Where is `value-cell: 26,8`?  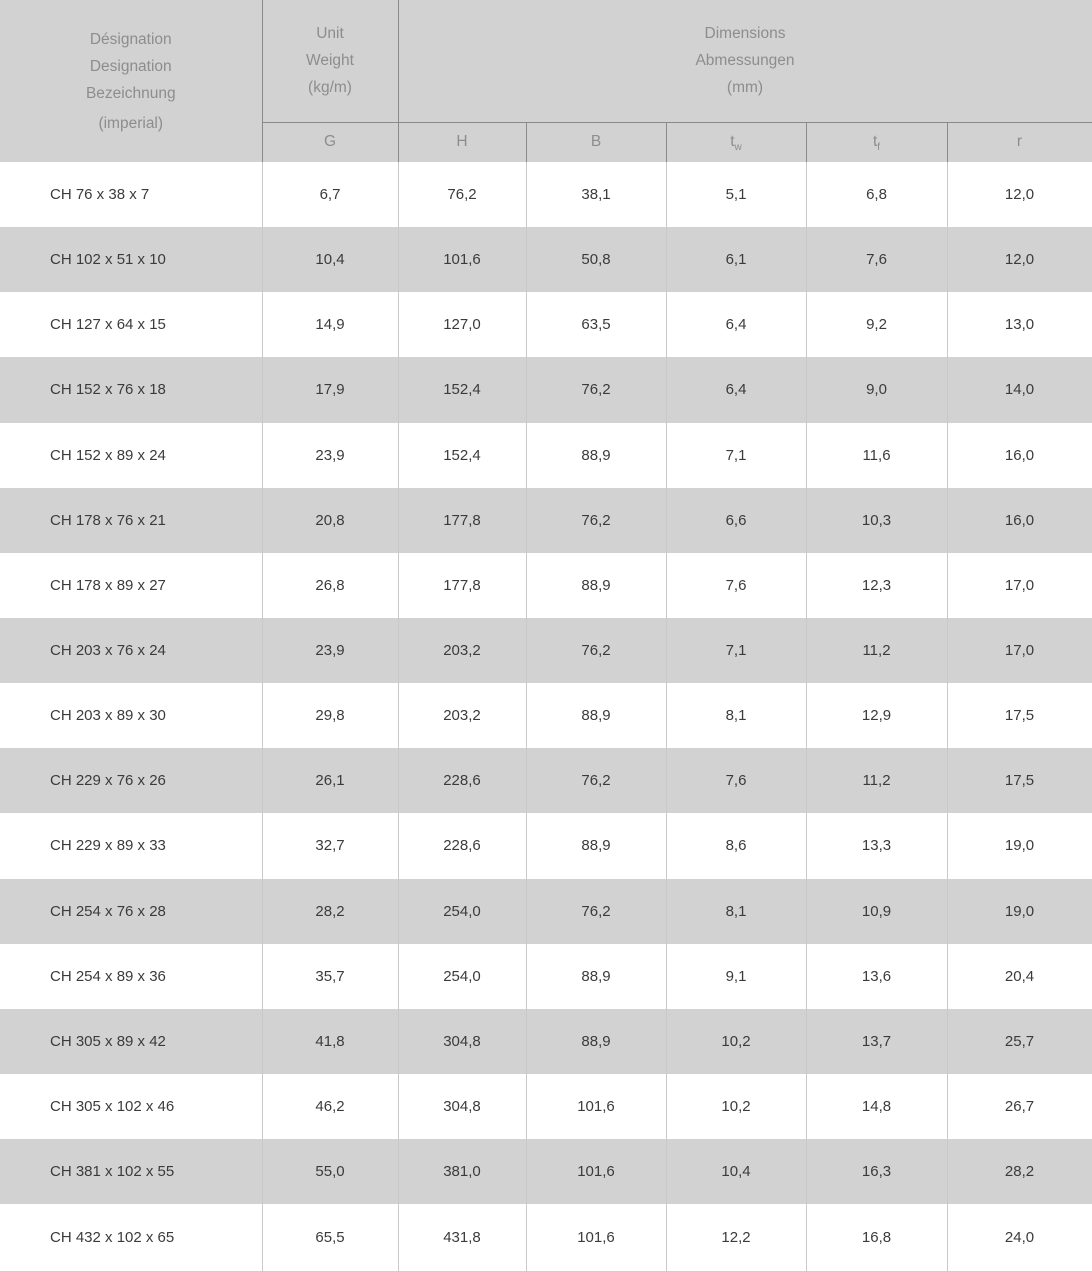
value-cell: 26,8 is located at coordinates (329, 585).